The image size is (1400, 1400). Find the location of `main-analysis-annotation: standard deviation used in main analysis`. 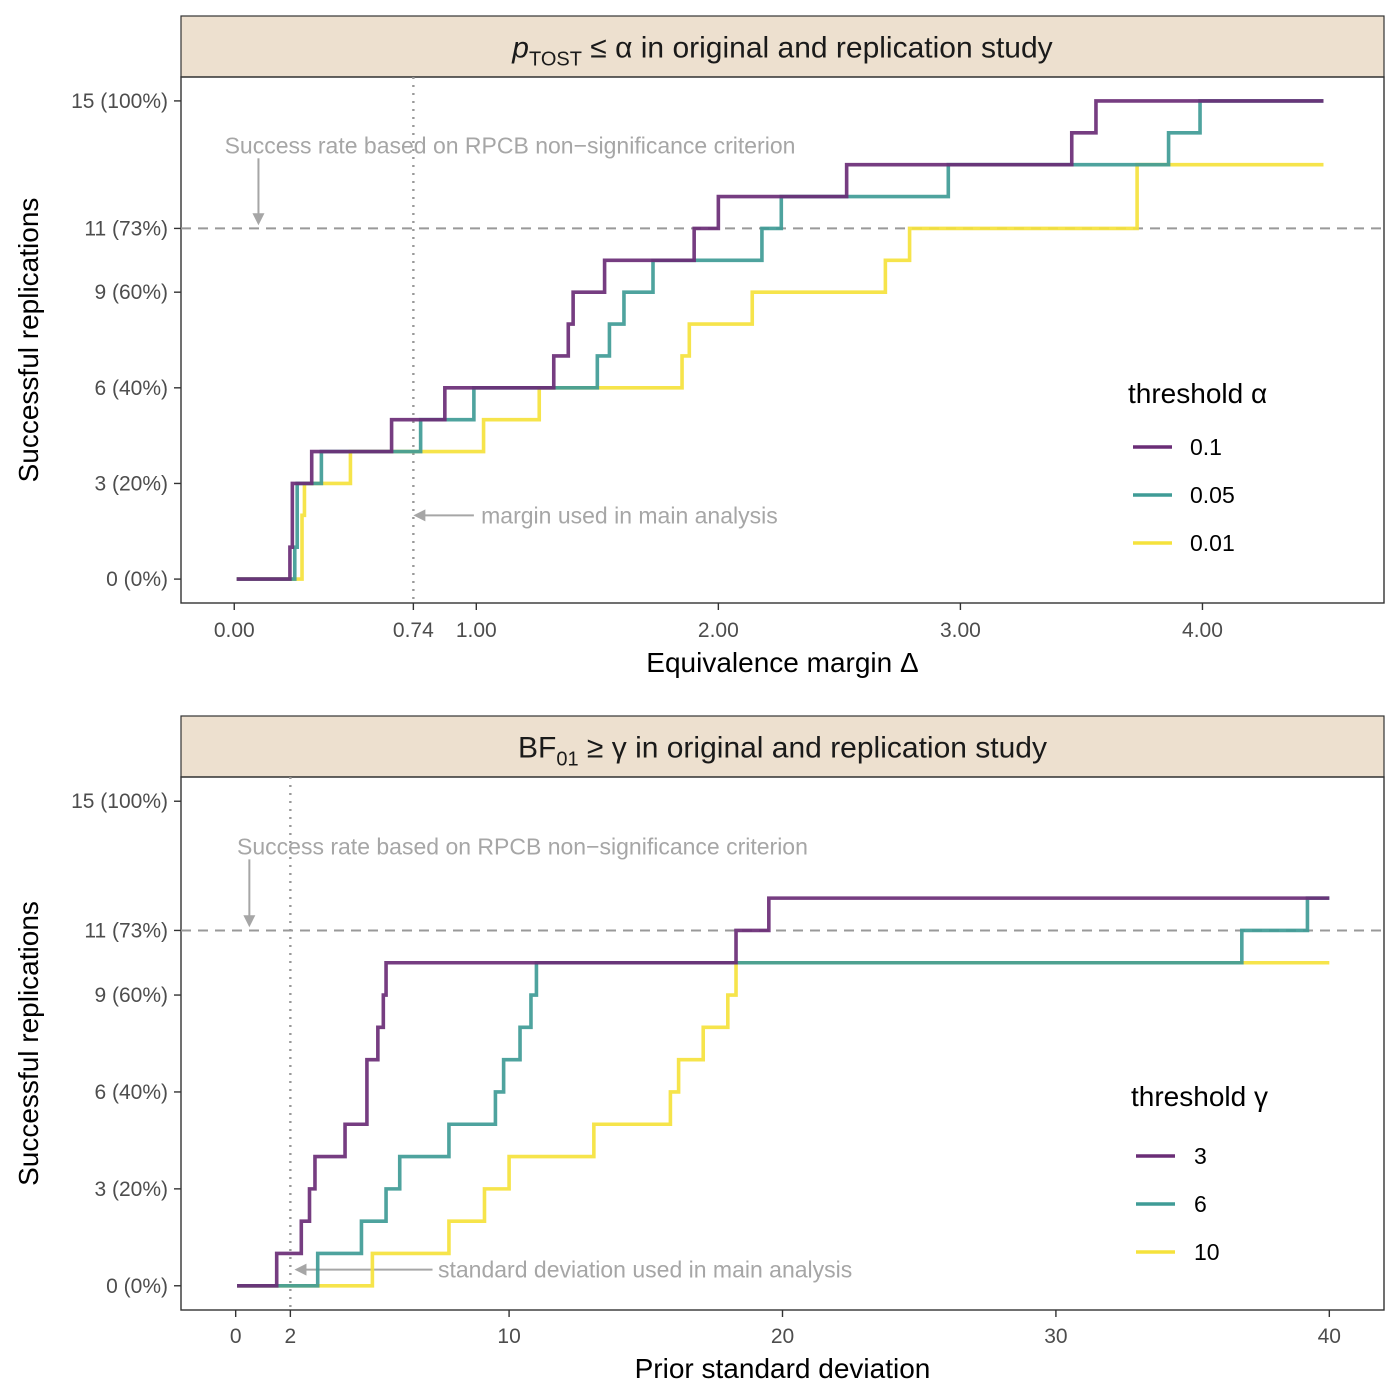

main-analysis-annotation: standard deviation used in main analysis is located at coordinates (645, 1270).